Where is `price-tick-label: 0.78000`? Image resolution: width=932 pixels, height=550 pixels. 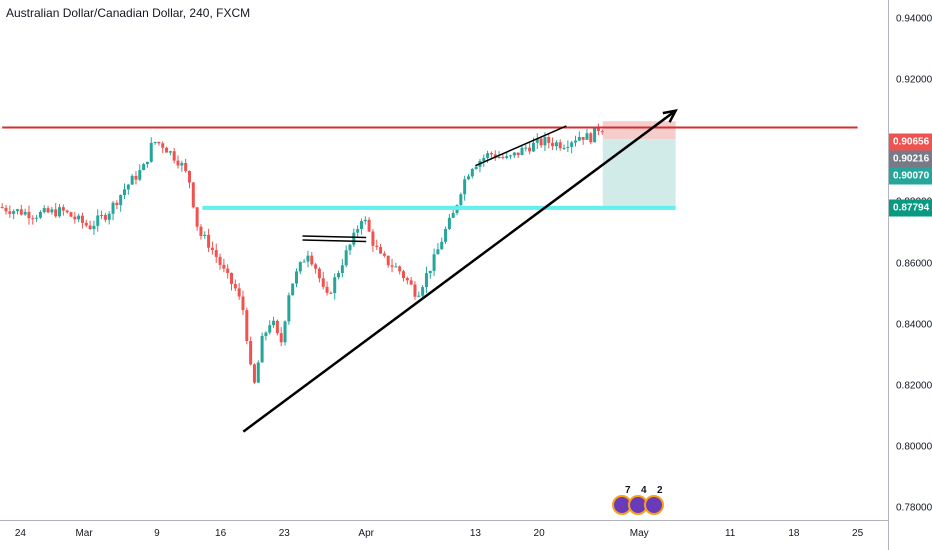
price-tick-label: 0.78000 is located at coordinates (914, 508).